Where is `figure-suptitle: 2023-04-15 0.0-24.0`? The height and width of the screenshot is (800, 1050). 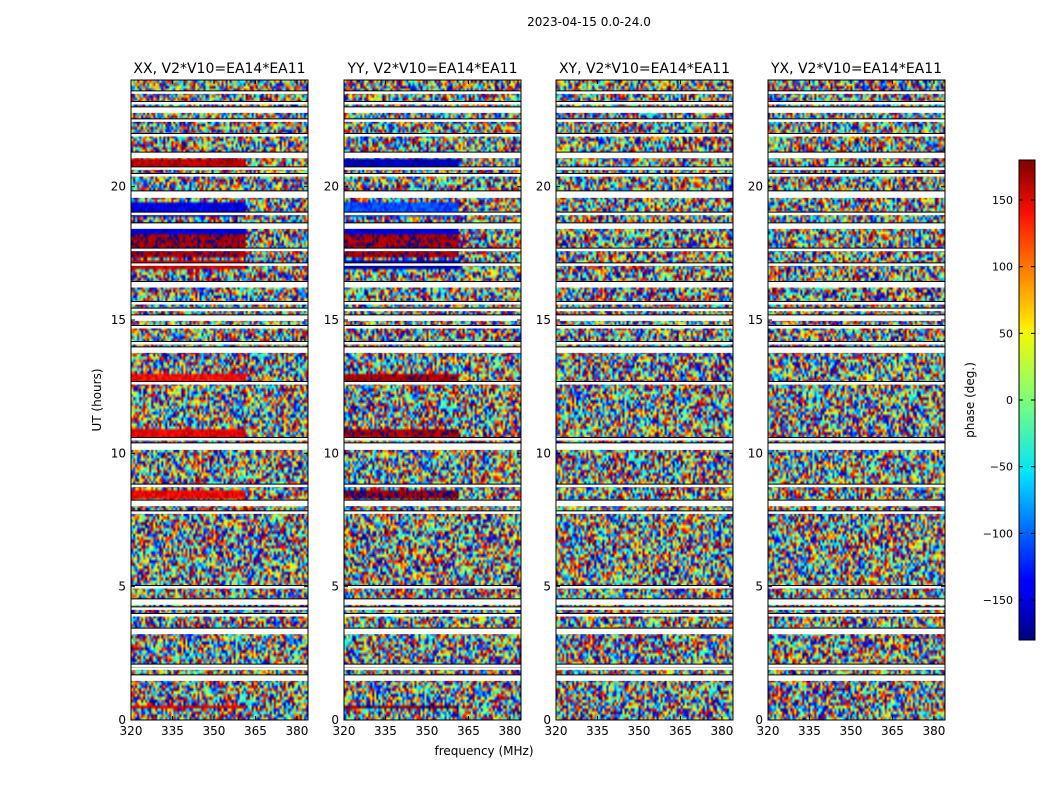 figure-suptitle: 2023-04-15 0.0-24.0 is located at coordinates (589, 22).